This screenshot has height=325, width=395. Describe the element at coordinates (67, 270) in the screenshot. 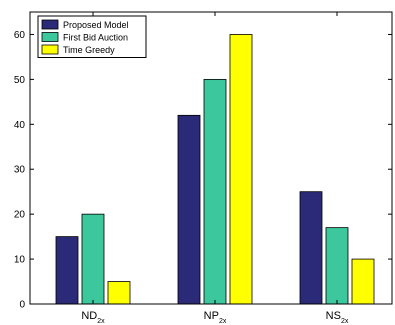

I see `bar-proposed-model-nd` at that location.